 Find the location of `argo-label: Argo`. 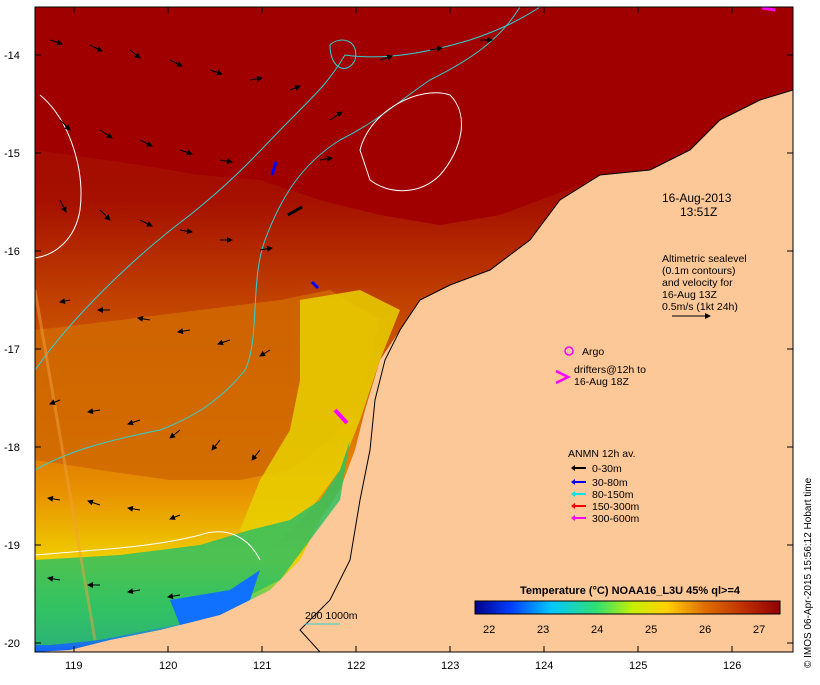

argo-label: Argo is located at coordinates (593, 352).